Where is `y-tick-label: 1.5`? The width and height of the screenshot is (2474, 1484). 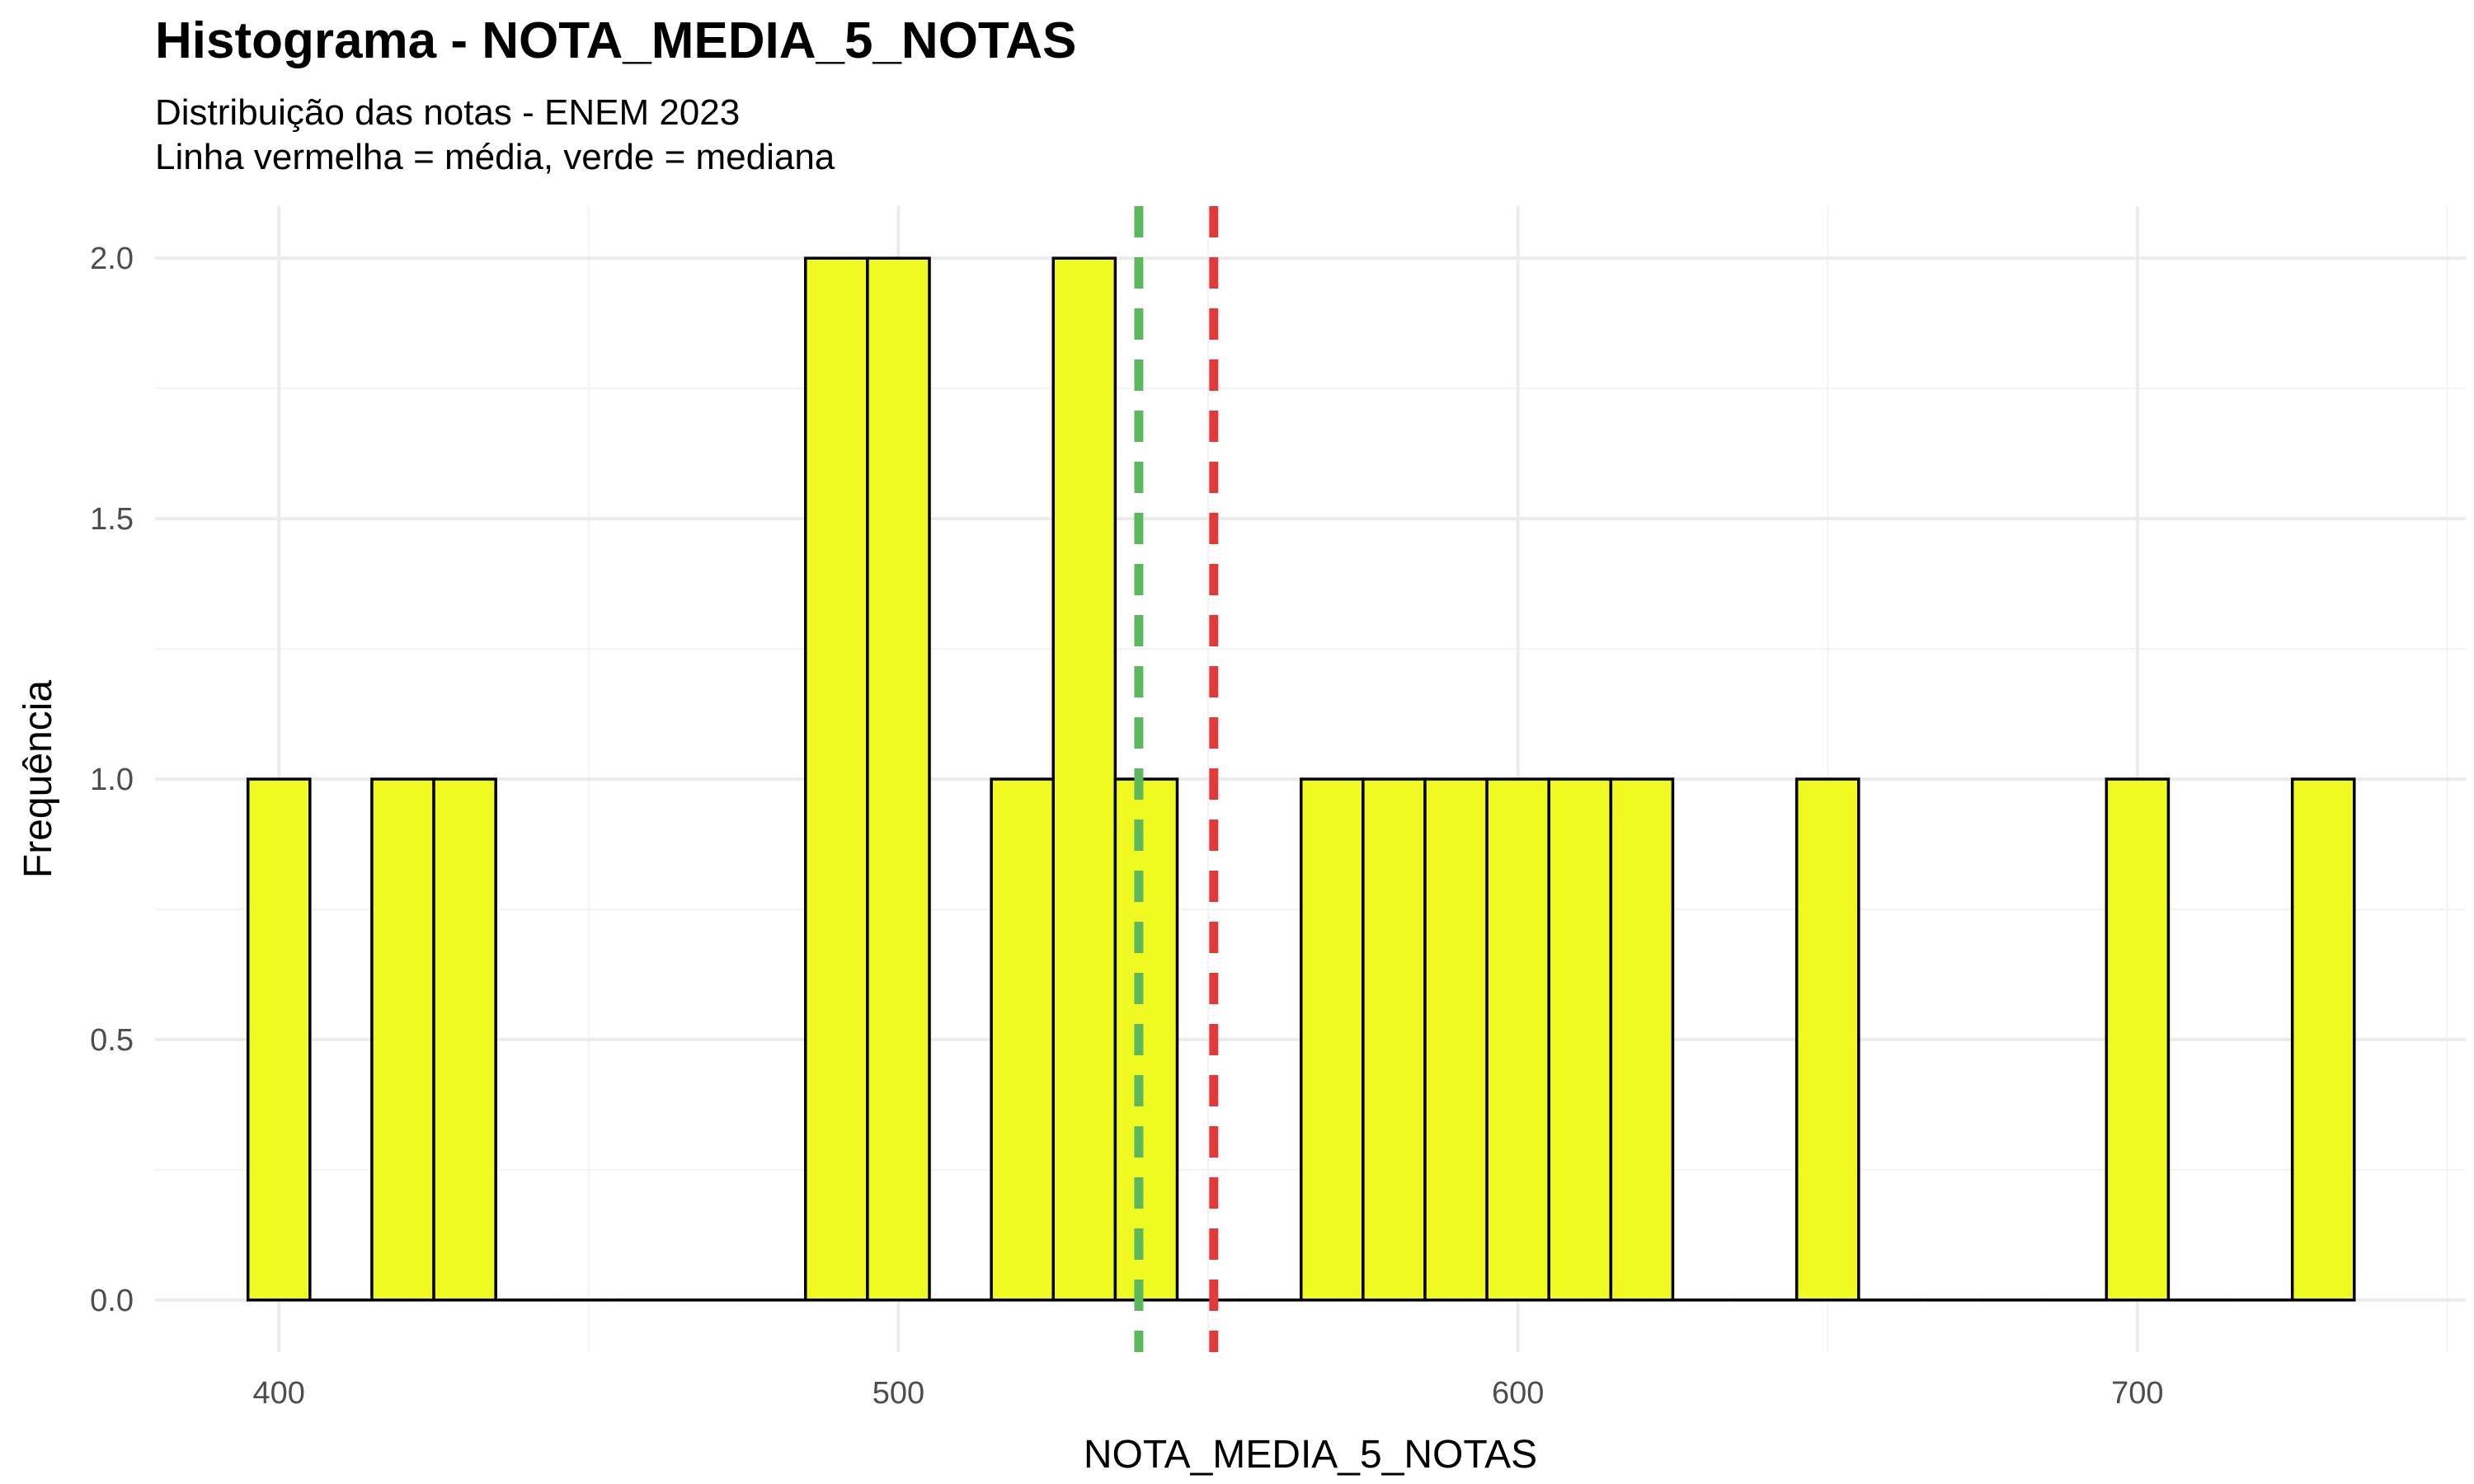
y-tick-label: 1.5 is located at coordinates (112, 519).